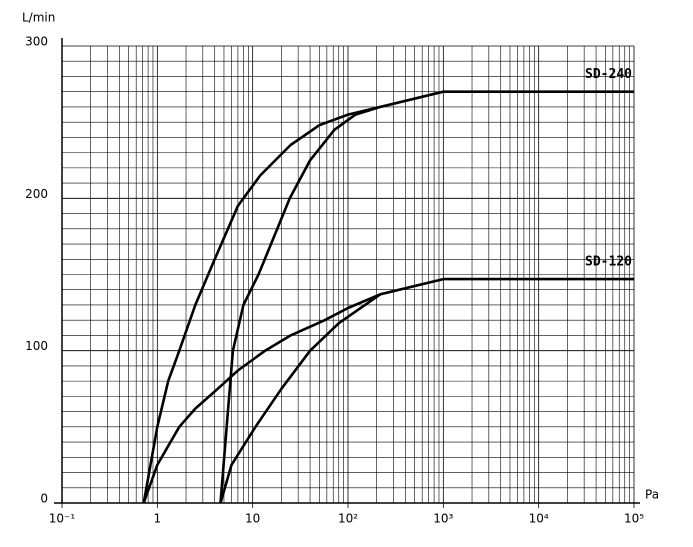 Image resolution: width=693 pixels, height=547 pixels. What do you see at coordinates (348, 519) in the screenshot?
I see `x-tick-label: 10²` at bounding box center [348, 519].